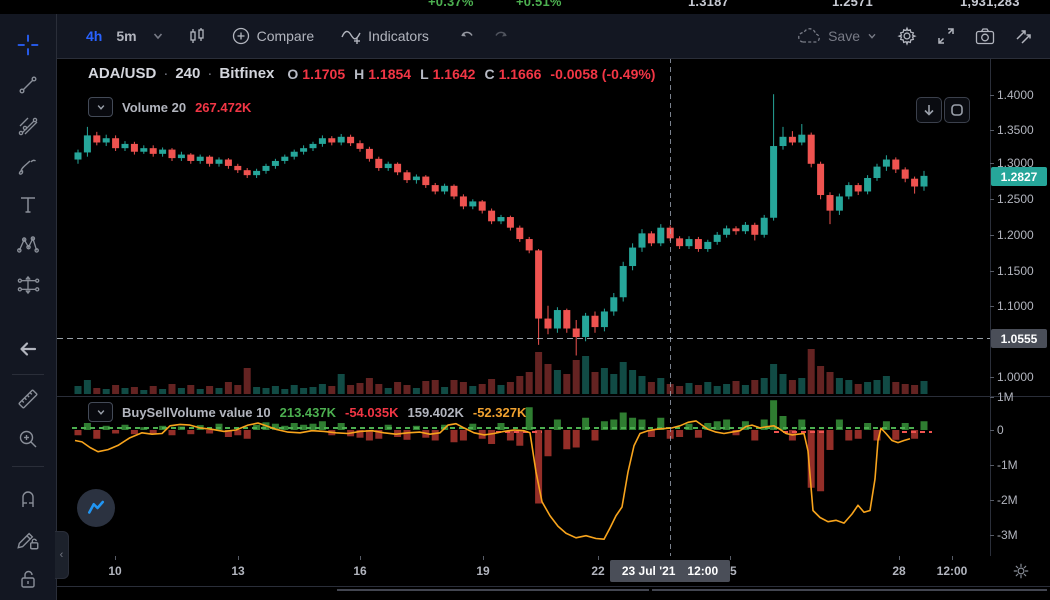 This screenshot has height=600, width=1050. What do you see at coordinates (158, 36) in the screenshot?
I see `timeframe-chevron-down-icon` at bounding box center [158, 36].